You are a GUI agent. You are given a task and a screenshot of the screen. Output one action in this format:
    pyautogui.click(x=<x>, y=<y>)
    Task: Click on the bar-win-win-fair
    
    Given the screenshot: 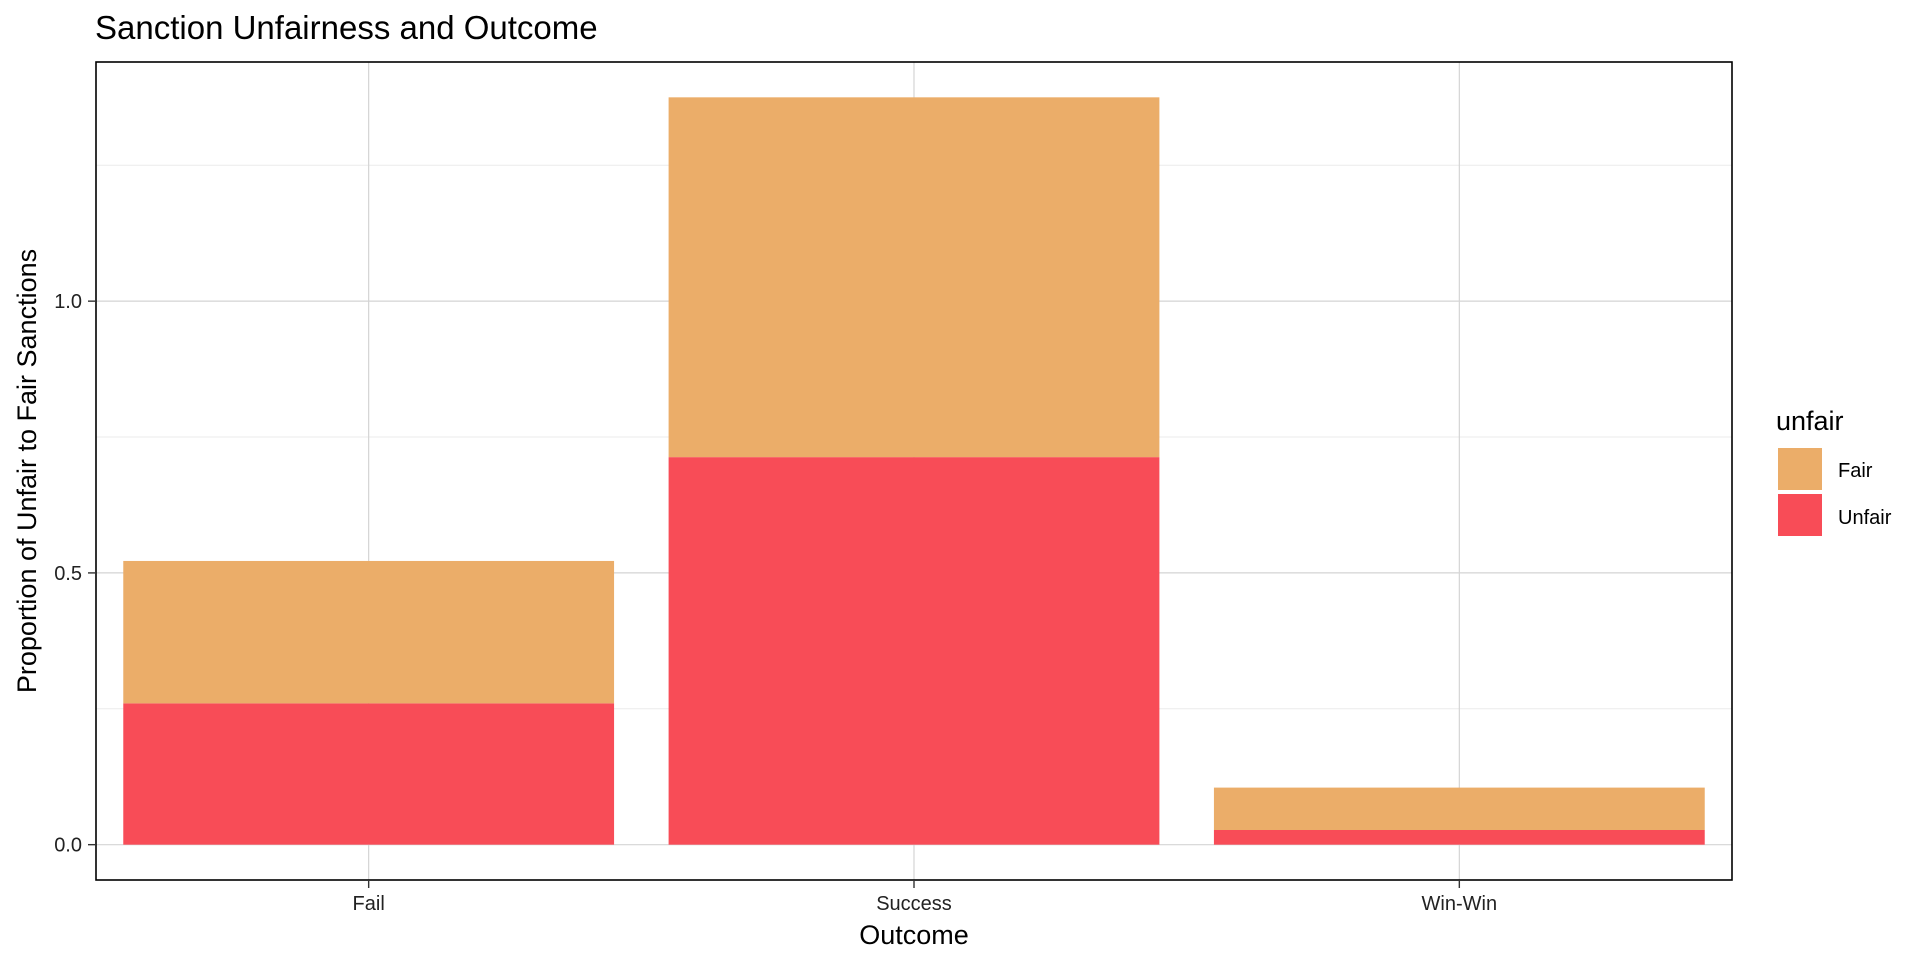 What is the action you would take?
    pyautogui.click(x=1459, y=808)
    